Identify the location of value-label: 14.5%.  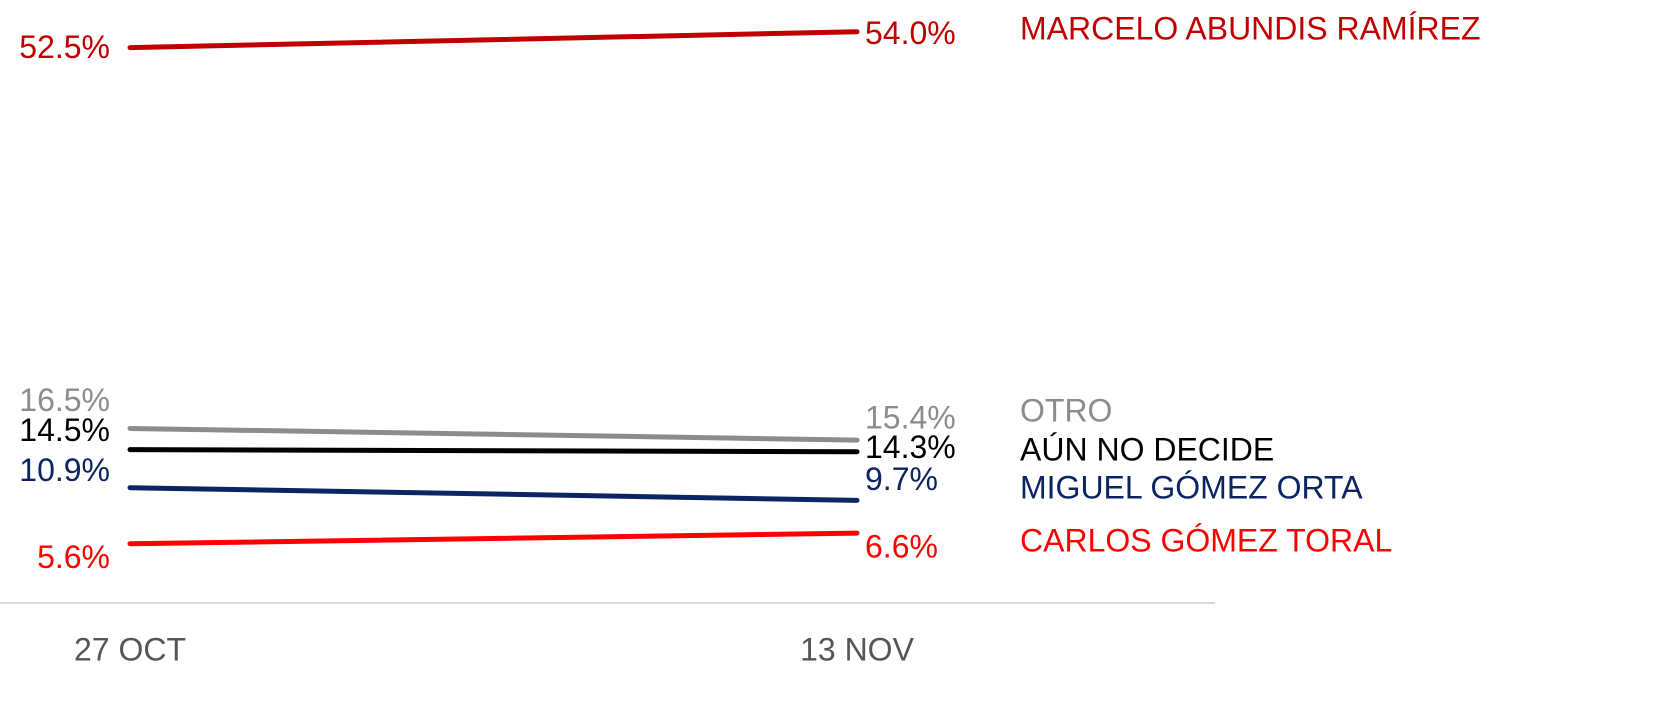
(64, 430).